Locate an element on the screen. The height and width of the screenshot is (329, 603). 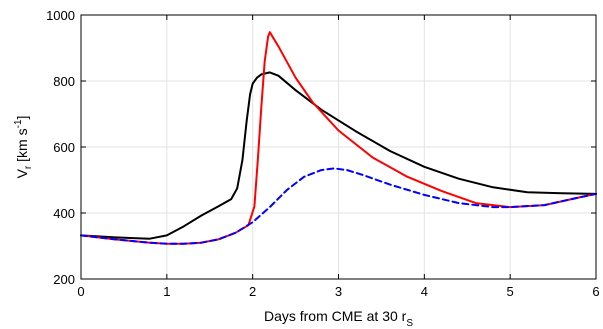
y-axis-label-units: [km s is located at coordinates (22, 146).